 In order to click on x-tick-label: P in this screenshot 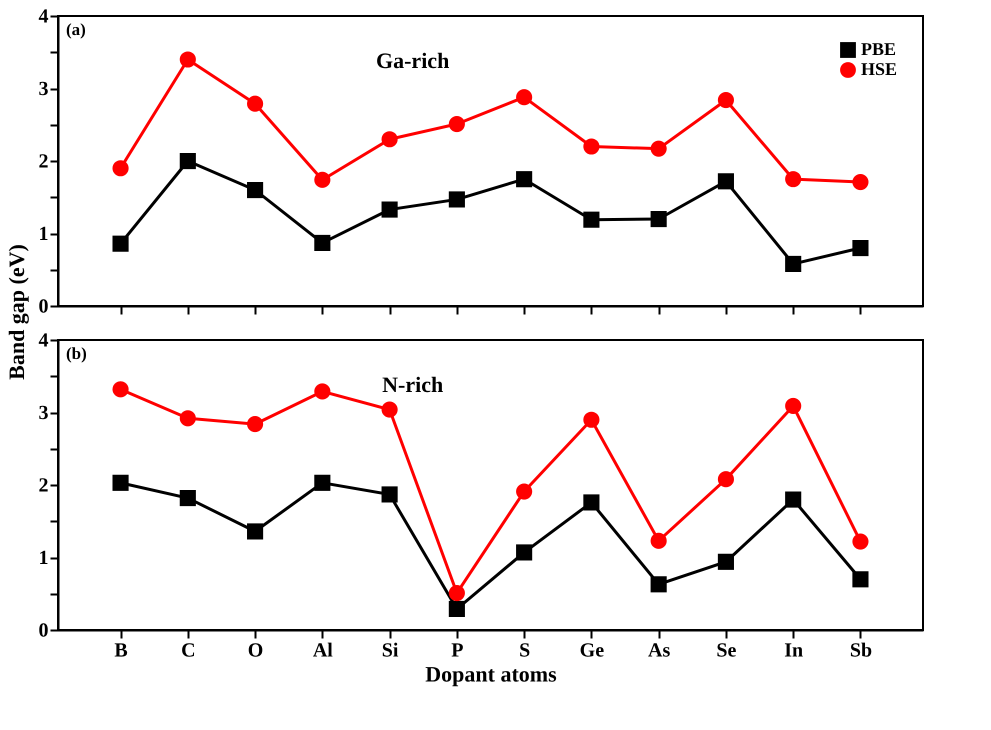, I will do `click(457, 651)`.